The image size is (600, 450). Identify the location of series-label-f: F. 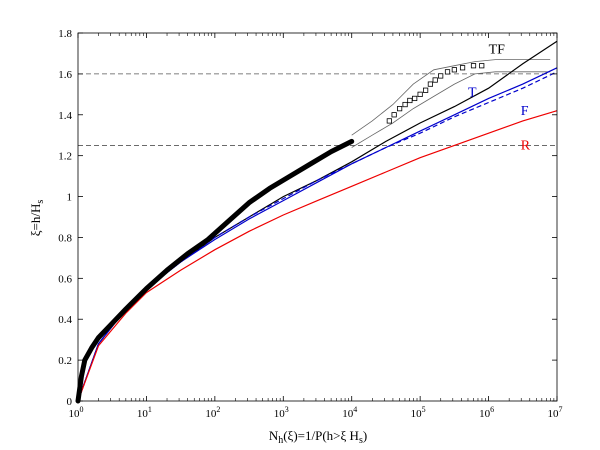
(525, 111).